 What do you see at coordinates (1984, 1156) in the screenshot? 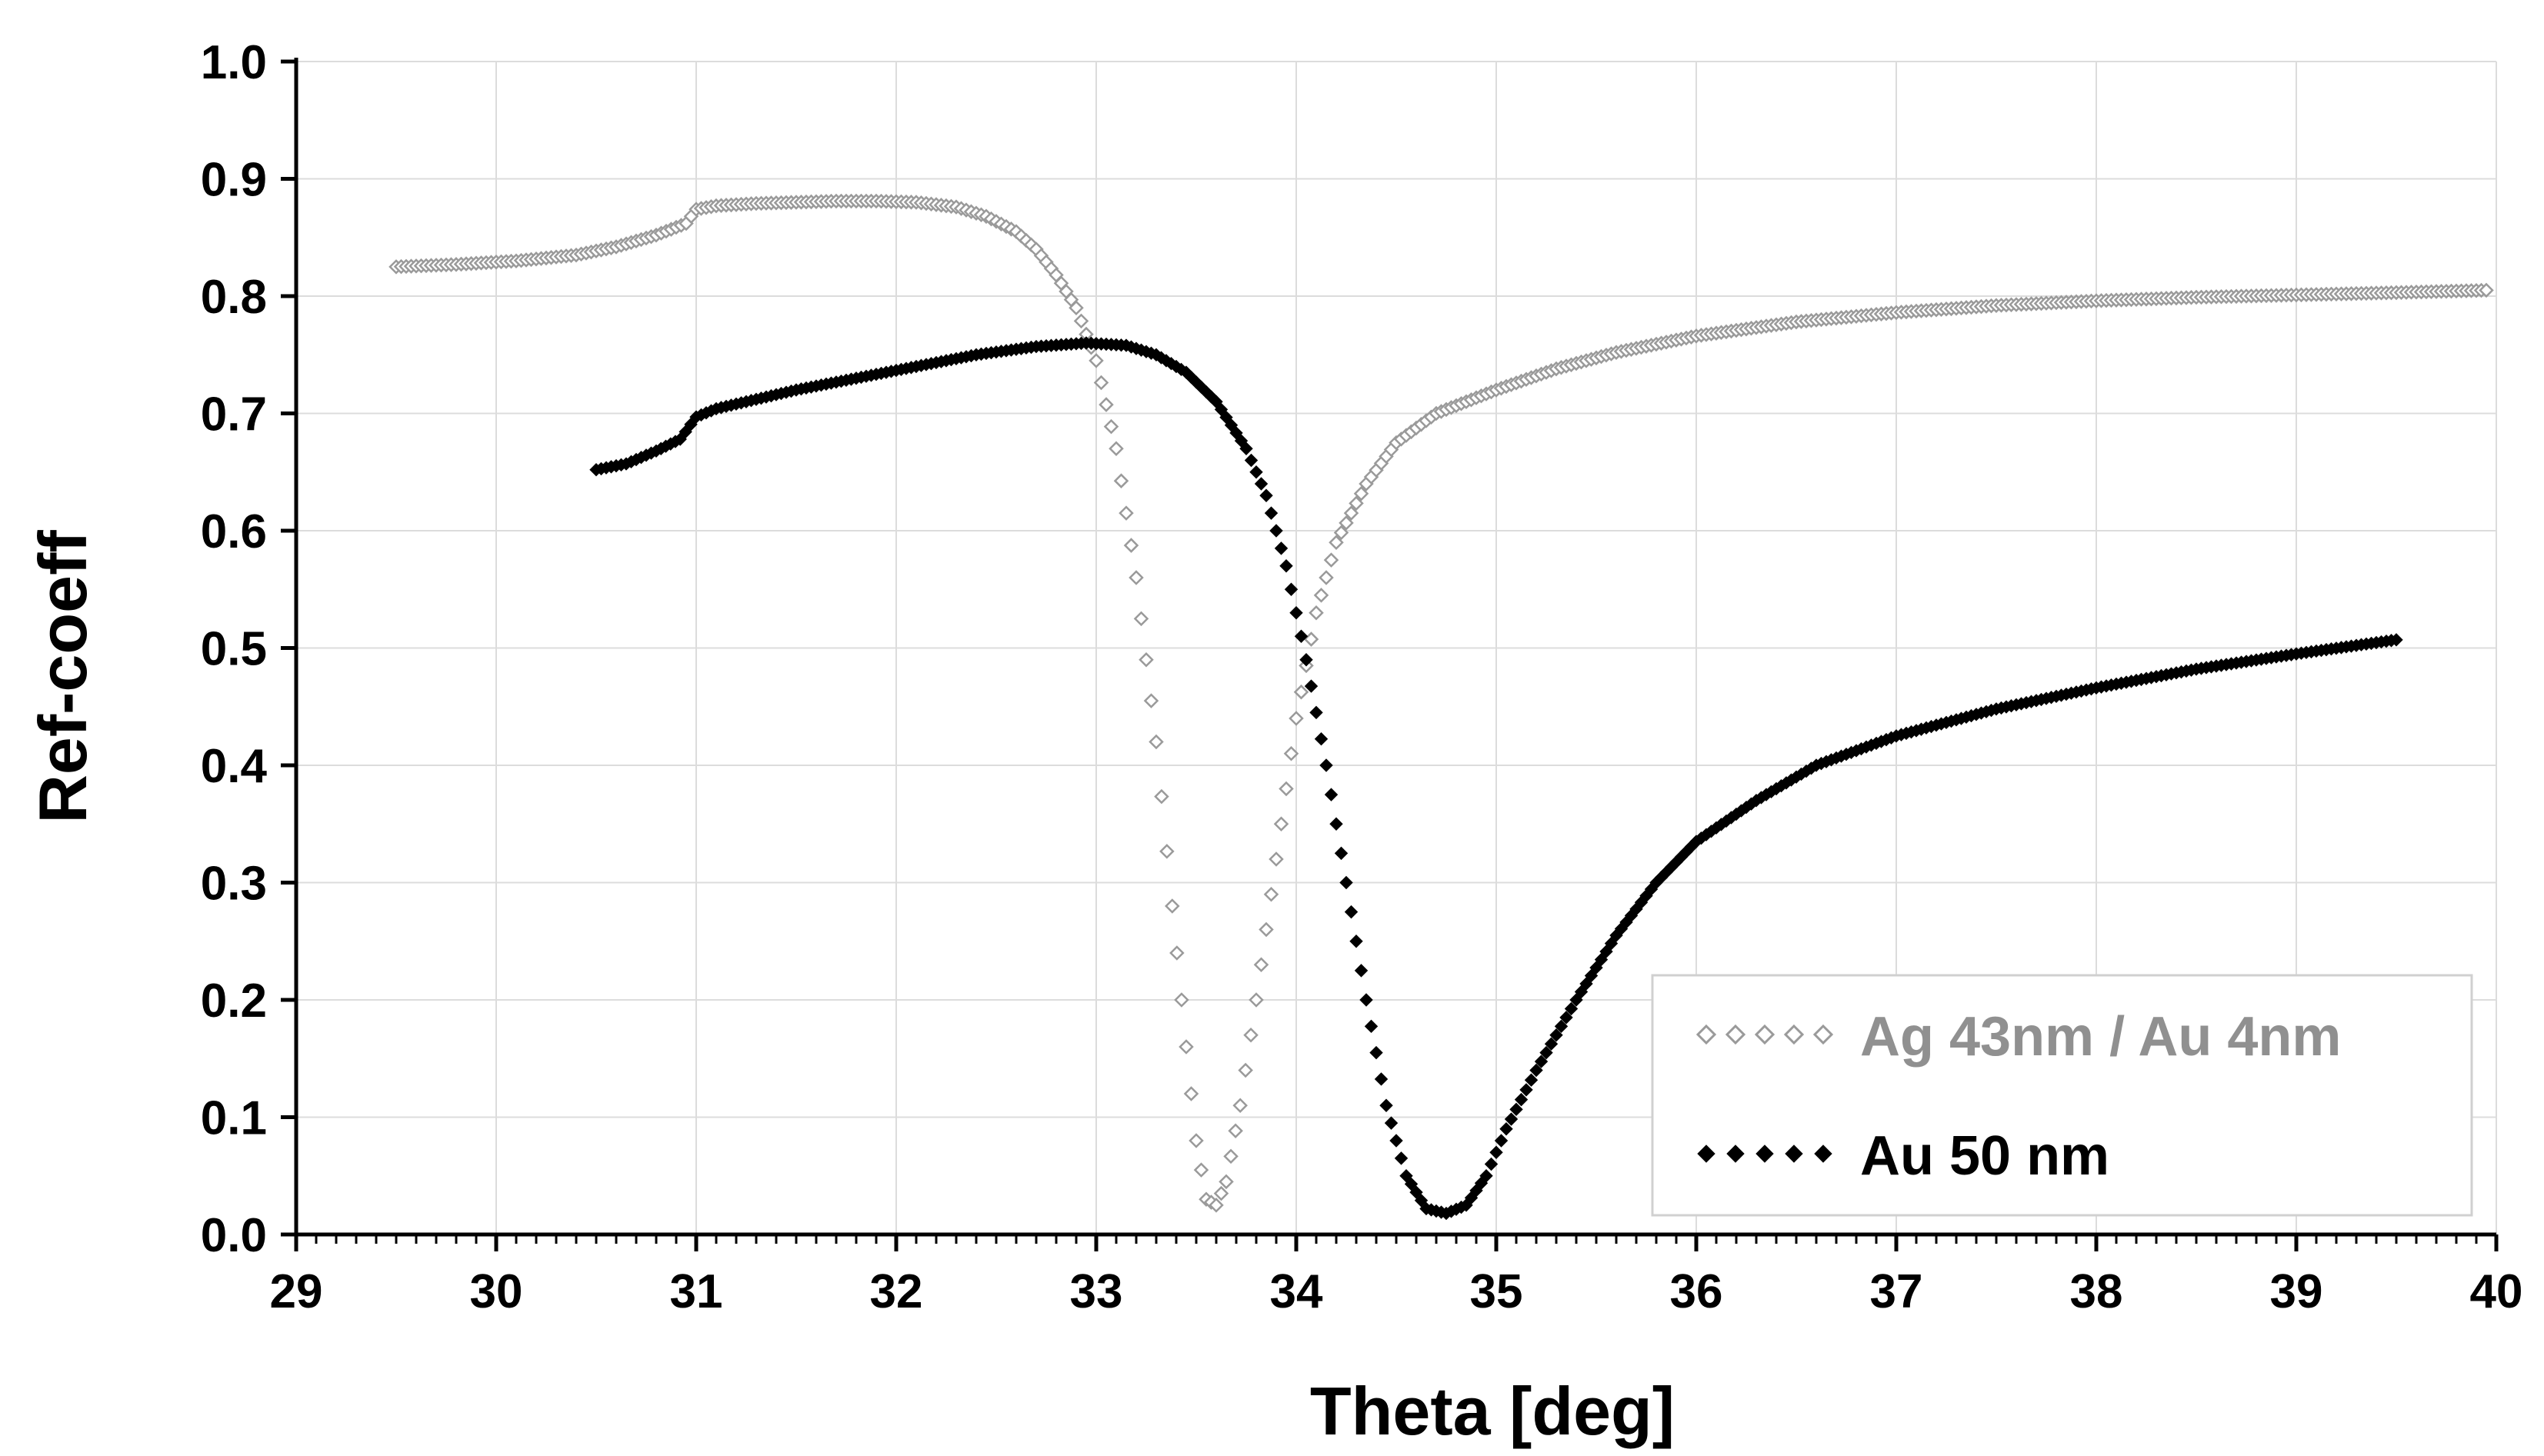
I see `legend-label-au: Au 50 nm` at bounding box center [1984, 1156].